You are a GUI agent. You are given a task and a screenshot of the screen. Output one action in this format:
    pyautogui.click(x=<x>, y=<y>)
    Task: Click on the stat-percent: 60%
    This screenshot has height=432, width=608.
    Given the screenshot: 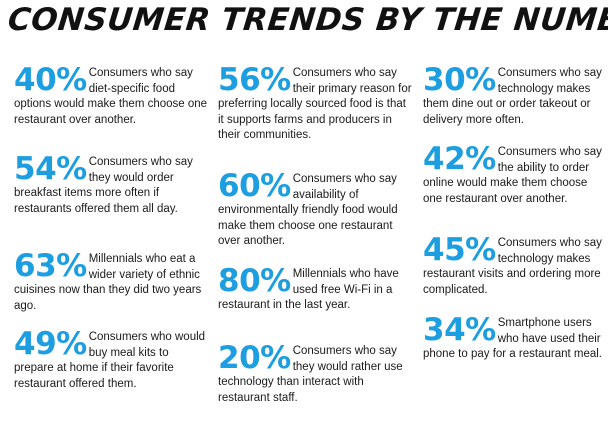 What is the action you would take?
    pyautogui.click(x=254, y=186)
    